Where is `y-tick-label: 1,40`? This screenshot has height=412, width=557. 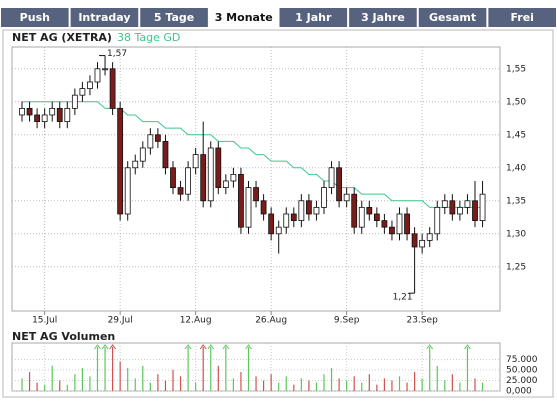
y-tick-label: 1,40 is located at coordinates (516, 168).